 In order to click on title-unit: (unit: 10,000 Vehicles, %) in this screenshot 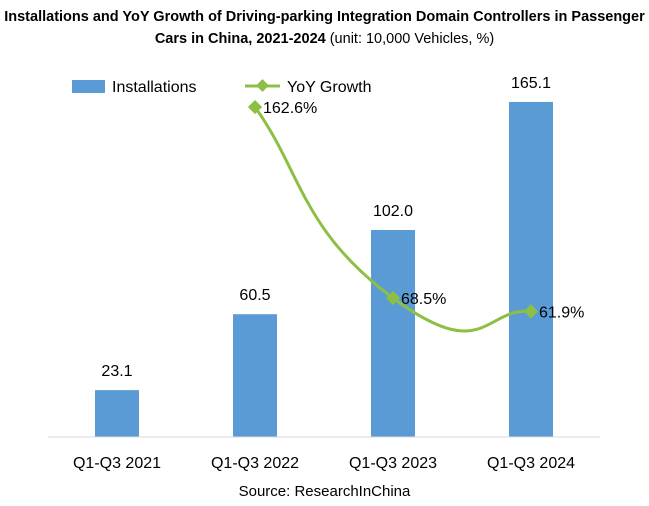, I will do `click(410, 39)`.